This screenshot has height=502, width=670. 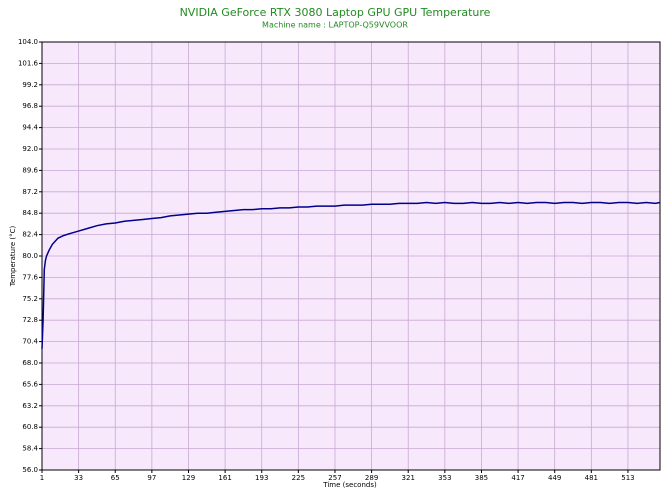 I want to click on y-tick-label: 101.6, so click(x=28, y=63).